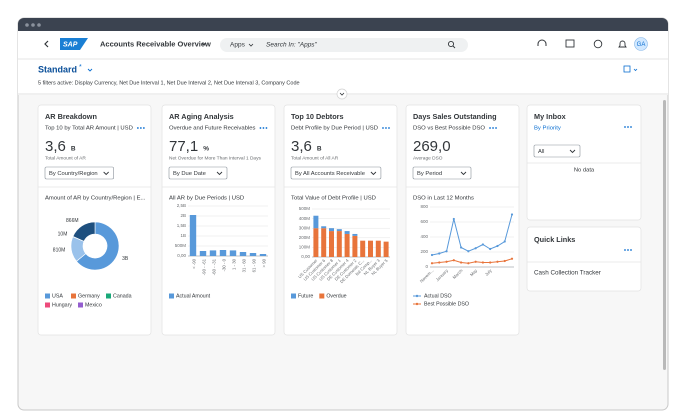  What do you see at coordinates (301, 146) in the screenshot?
I see `kpi-value: 3,6` at bounding box center [301, 146].